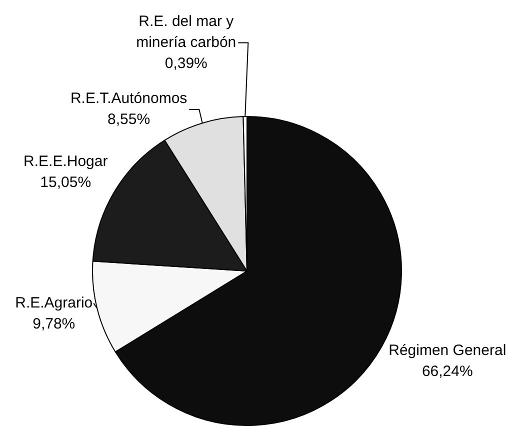 This screenshot has height=427, width=510. What do you see at coordinates (66, 161) in the screenshot?
I see `slice-label: R.E.E.Hogar` at bounding box center [66, 161].